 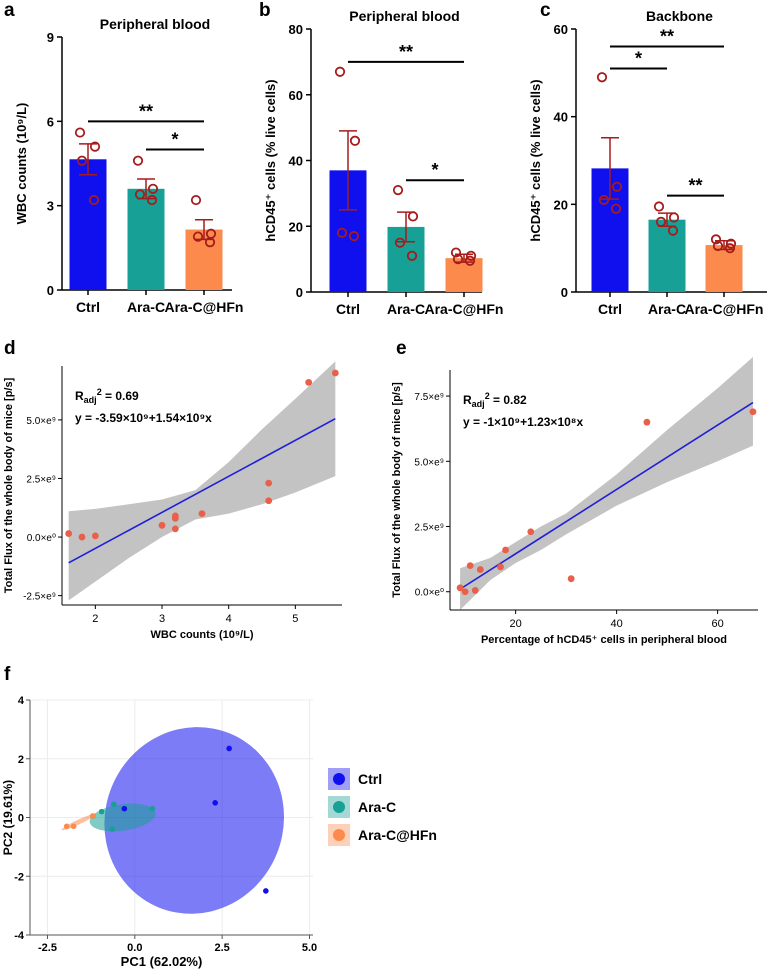 I want to click on legend-label-arac_hfn: Ara-C@HFn, so click(x=397, y=835).